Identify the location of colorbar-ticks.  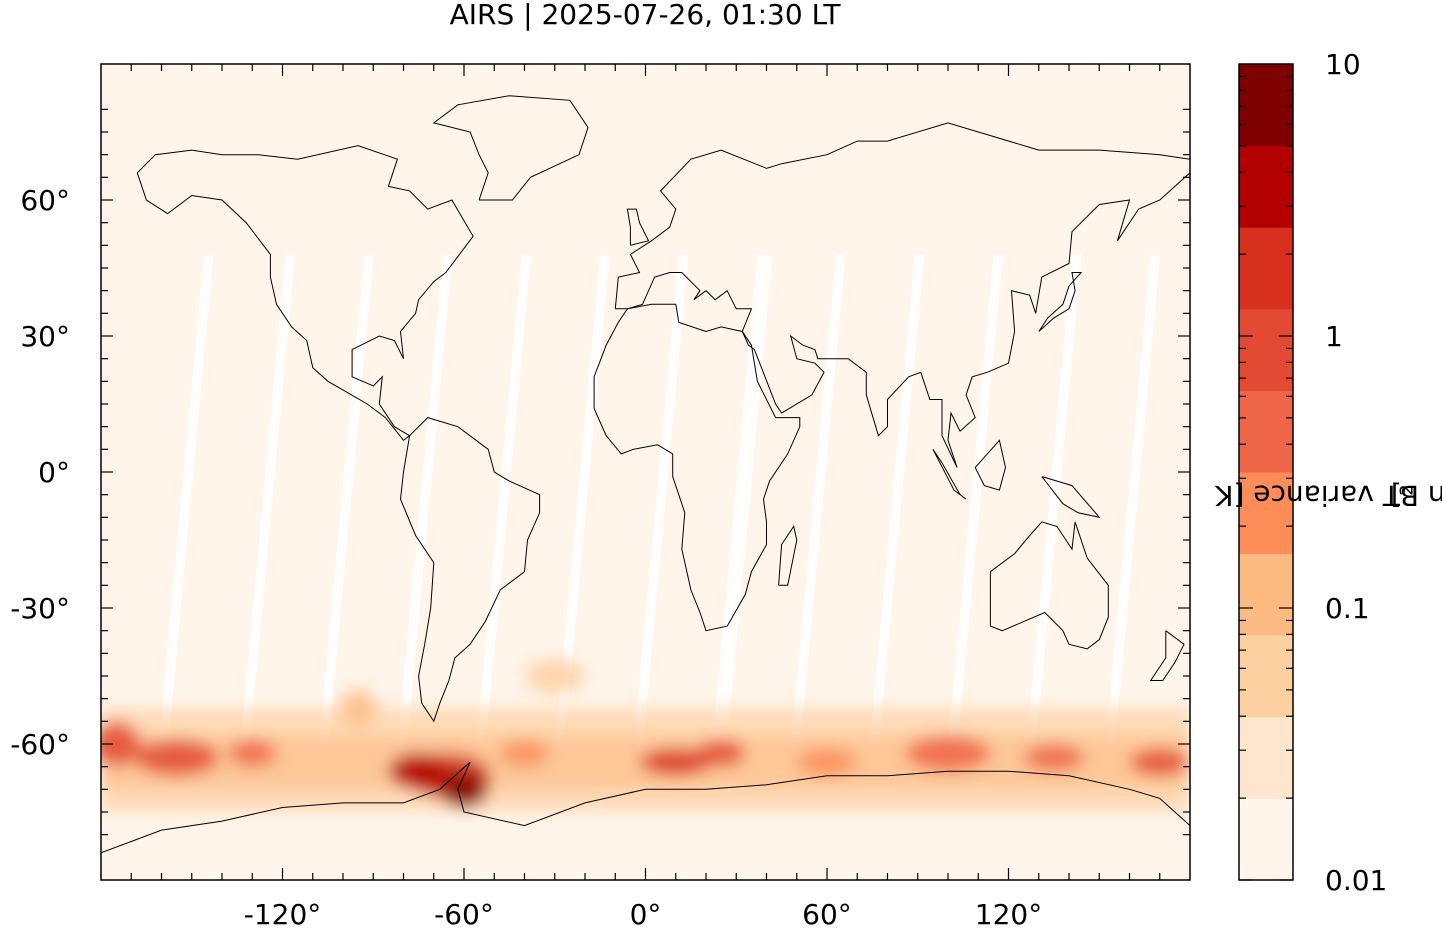
(1266, 478).